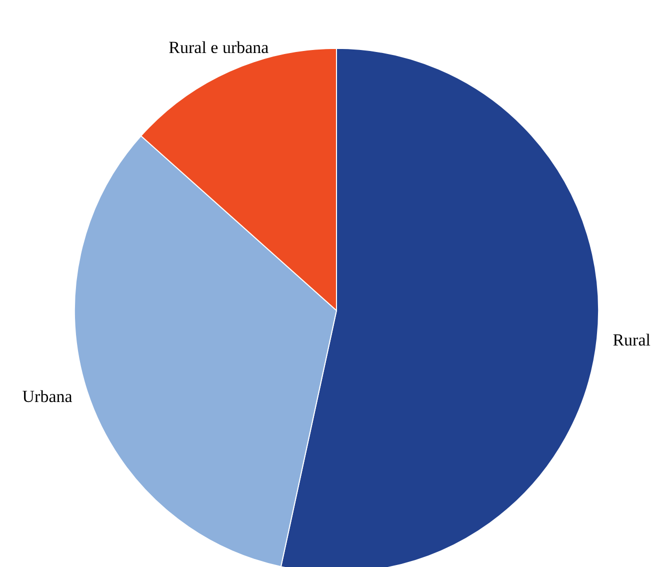 This screenshot has height=567, width=667. I want to click on slice-label: Rural e urbana, so click(219, 47).